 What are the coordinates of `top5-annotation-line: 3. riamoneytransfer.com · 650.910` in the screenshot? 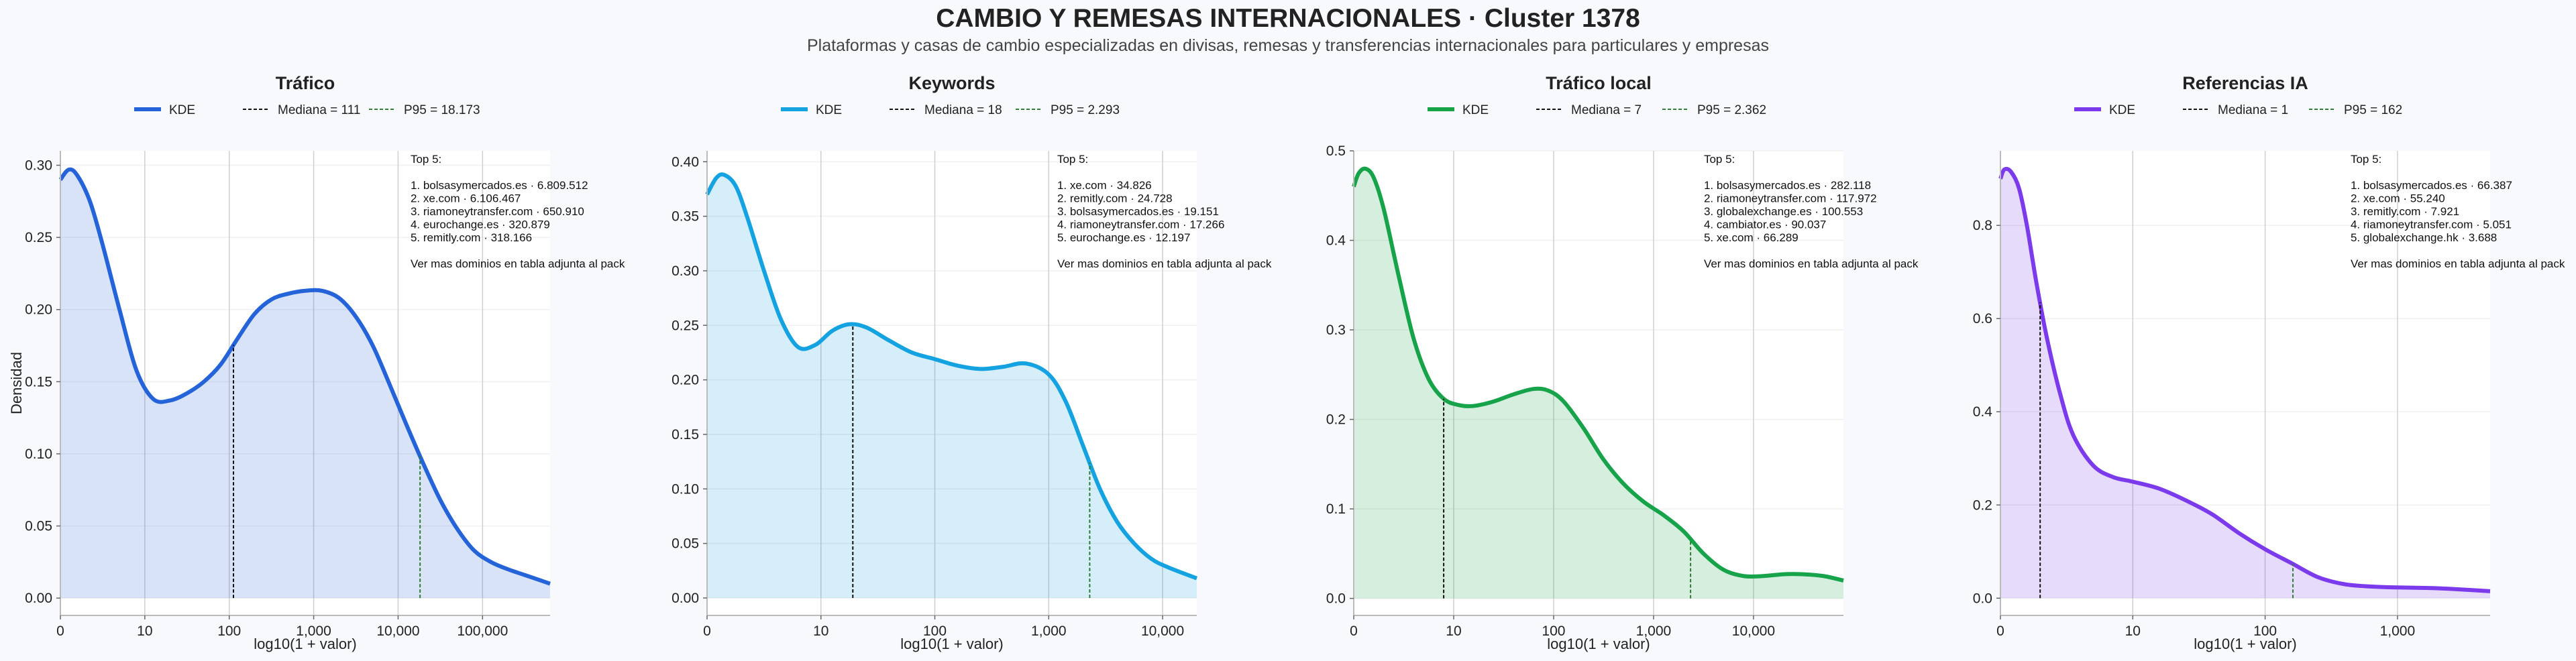 It's located at (497, 212).